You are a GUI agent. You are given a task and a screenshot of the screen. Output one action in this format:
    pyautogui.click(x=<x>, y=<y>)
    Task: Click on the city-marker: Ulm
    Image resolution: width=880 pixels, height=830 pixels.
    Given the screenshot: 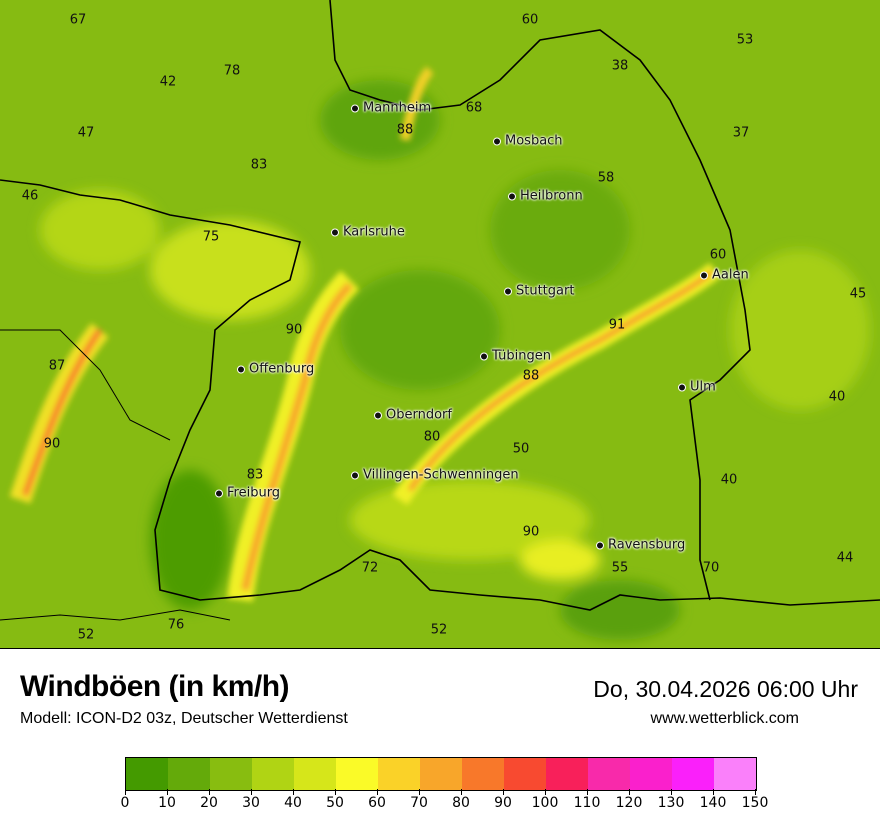 What is the action you would take?
    pyautogui.click(x=697, y=387)
    